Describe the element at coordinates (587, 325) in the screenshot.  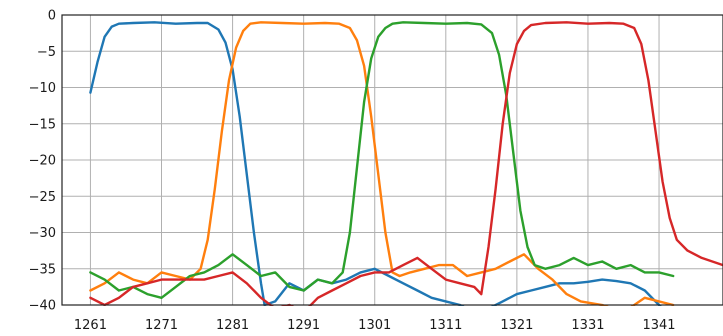
I see `x-tick-label: 1331` at that location.